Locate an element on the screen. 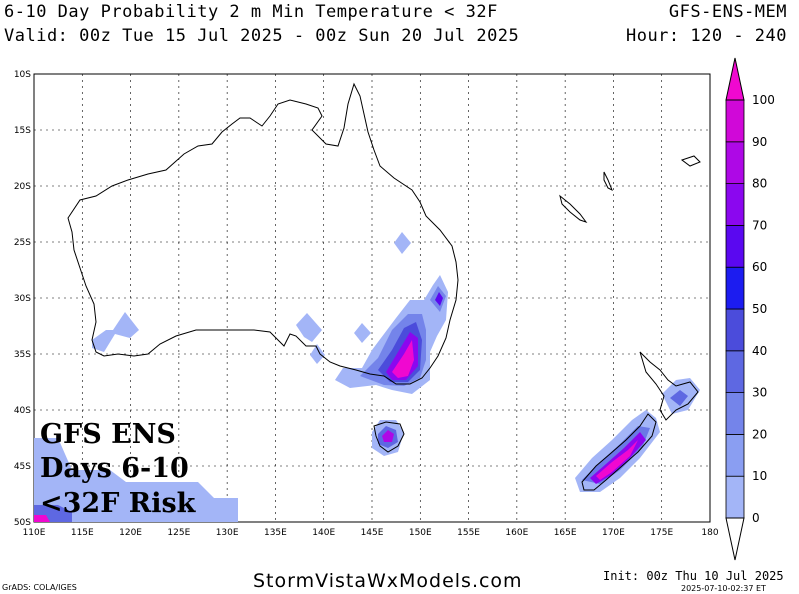 This screenshot has width=799, height=594. grads-credit: GrADS: COLA/IGES is located at coordinates (39, 587).